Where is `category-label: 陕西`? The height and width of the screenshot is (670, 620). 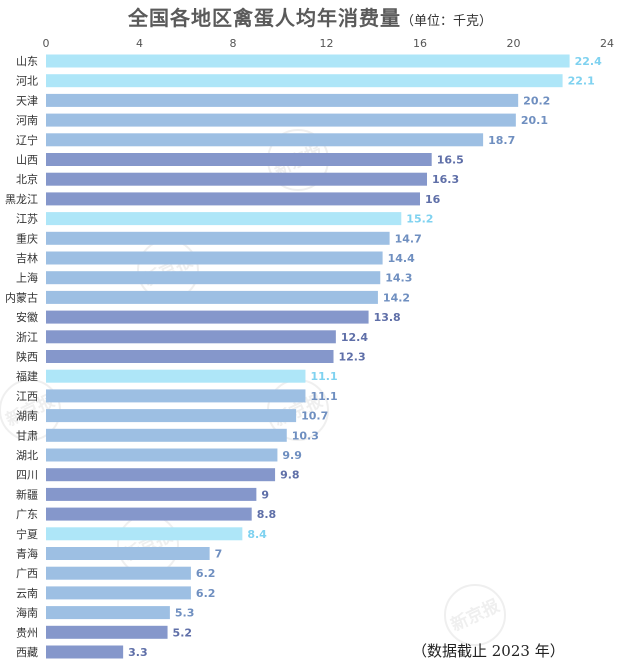 category-label: 陕西 is located at coordinates (27, 357).